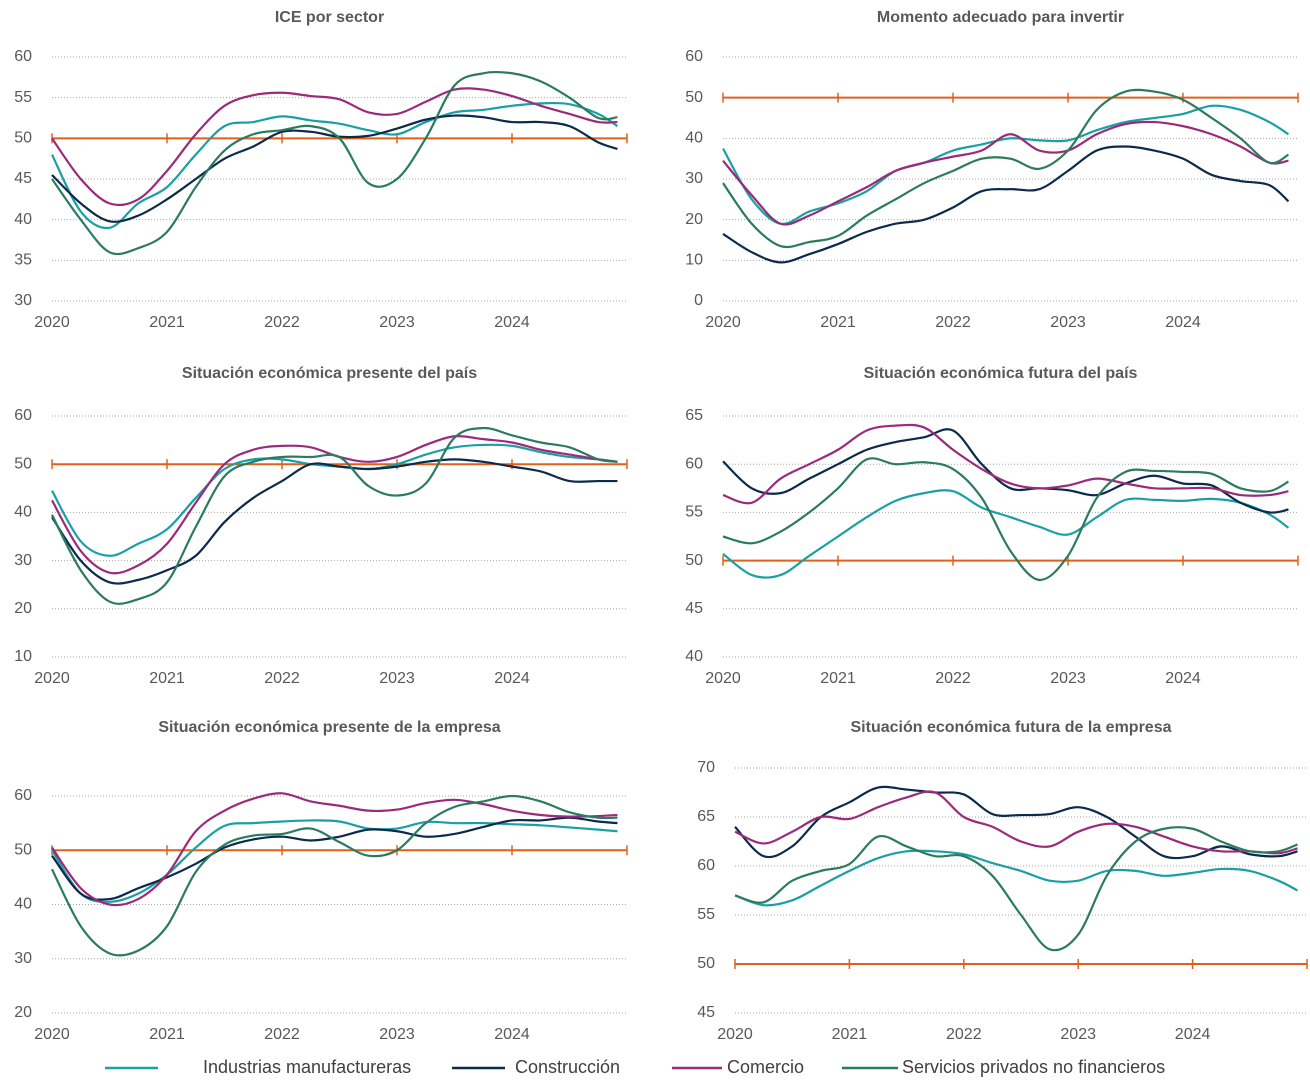 The height and width of the screenshot is (1082, 1310). What do you see at coordinates (307, 1067) in the screenshot?
I see `legend-label: Industrias manufactureras` at bounding box center [307, 1067].